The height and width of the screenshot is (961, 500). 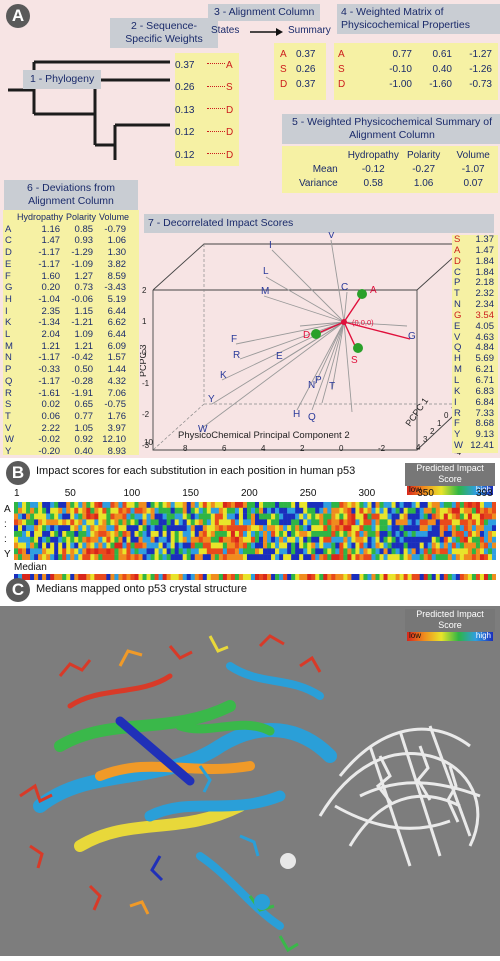 I want to click on impact-aa: W, so click(x=458, y=446).